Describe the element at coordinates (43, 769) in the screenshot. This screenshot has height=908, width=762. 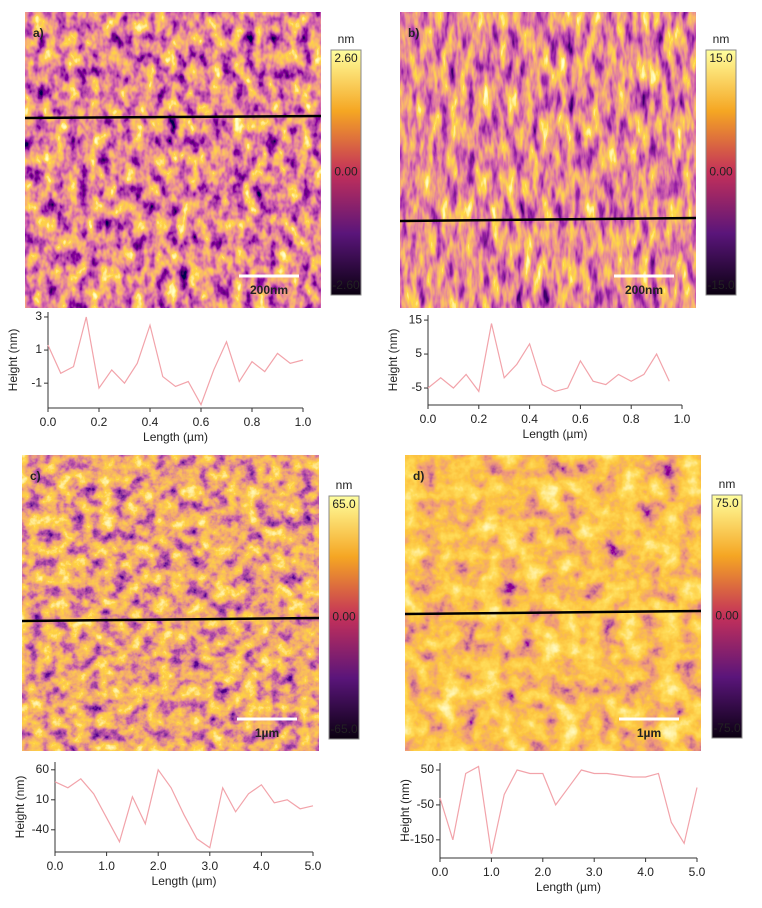
I see `y-tick-label: 60` at that location.